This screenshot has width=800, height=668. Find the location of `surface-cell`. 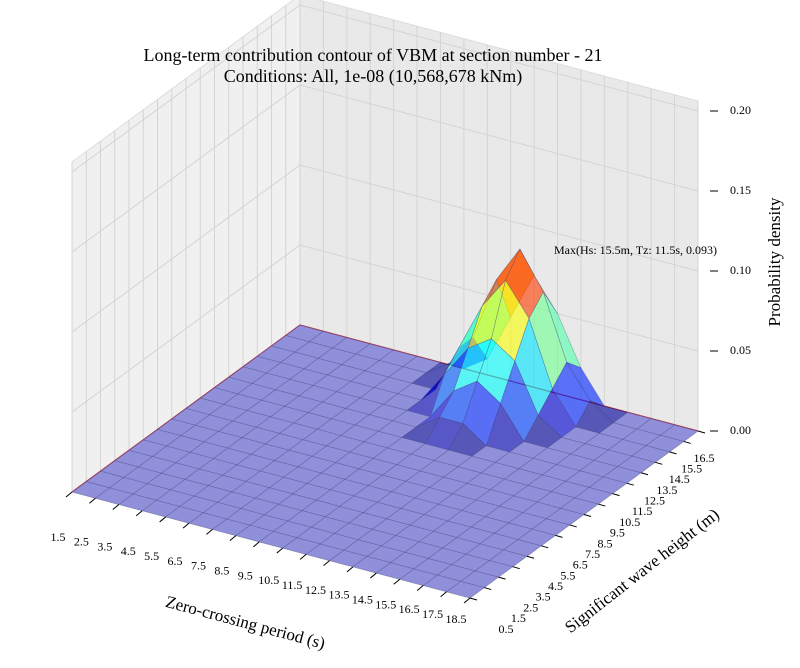

surface-cell is located at coordinates (594, 496).